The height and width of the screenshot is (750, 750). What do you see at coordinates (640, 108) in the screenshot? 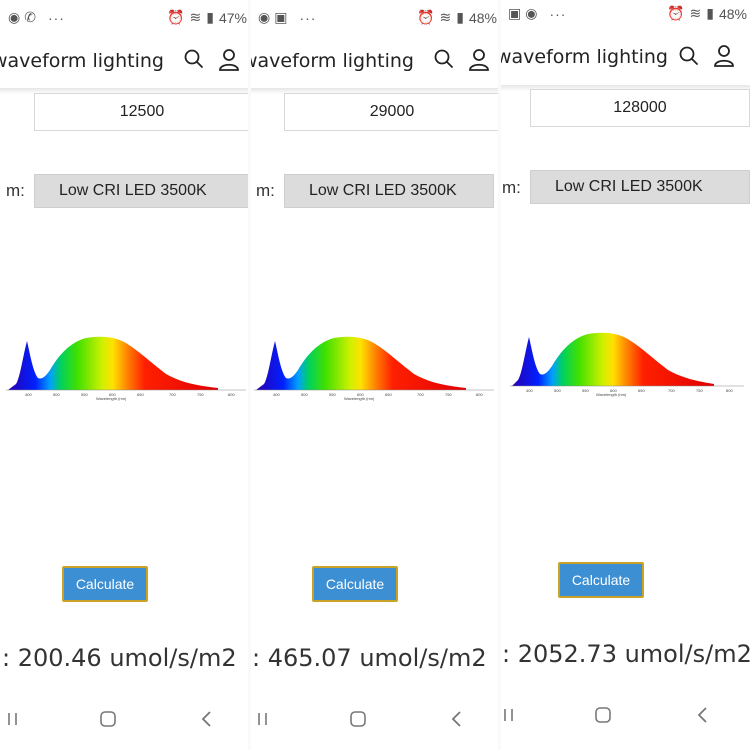
I see `lumens-input: 128000` at bounding box center [640, 108].